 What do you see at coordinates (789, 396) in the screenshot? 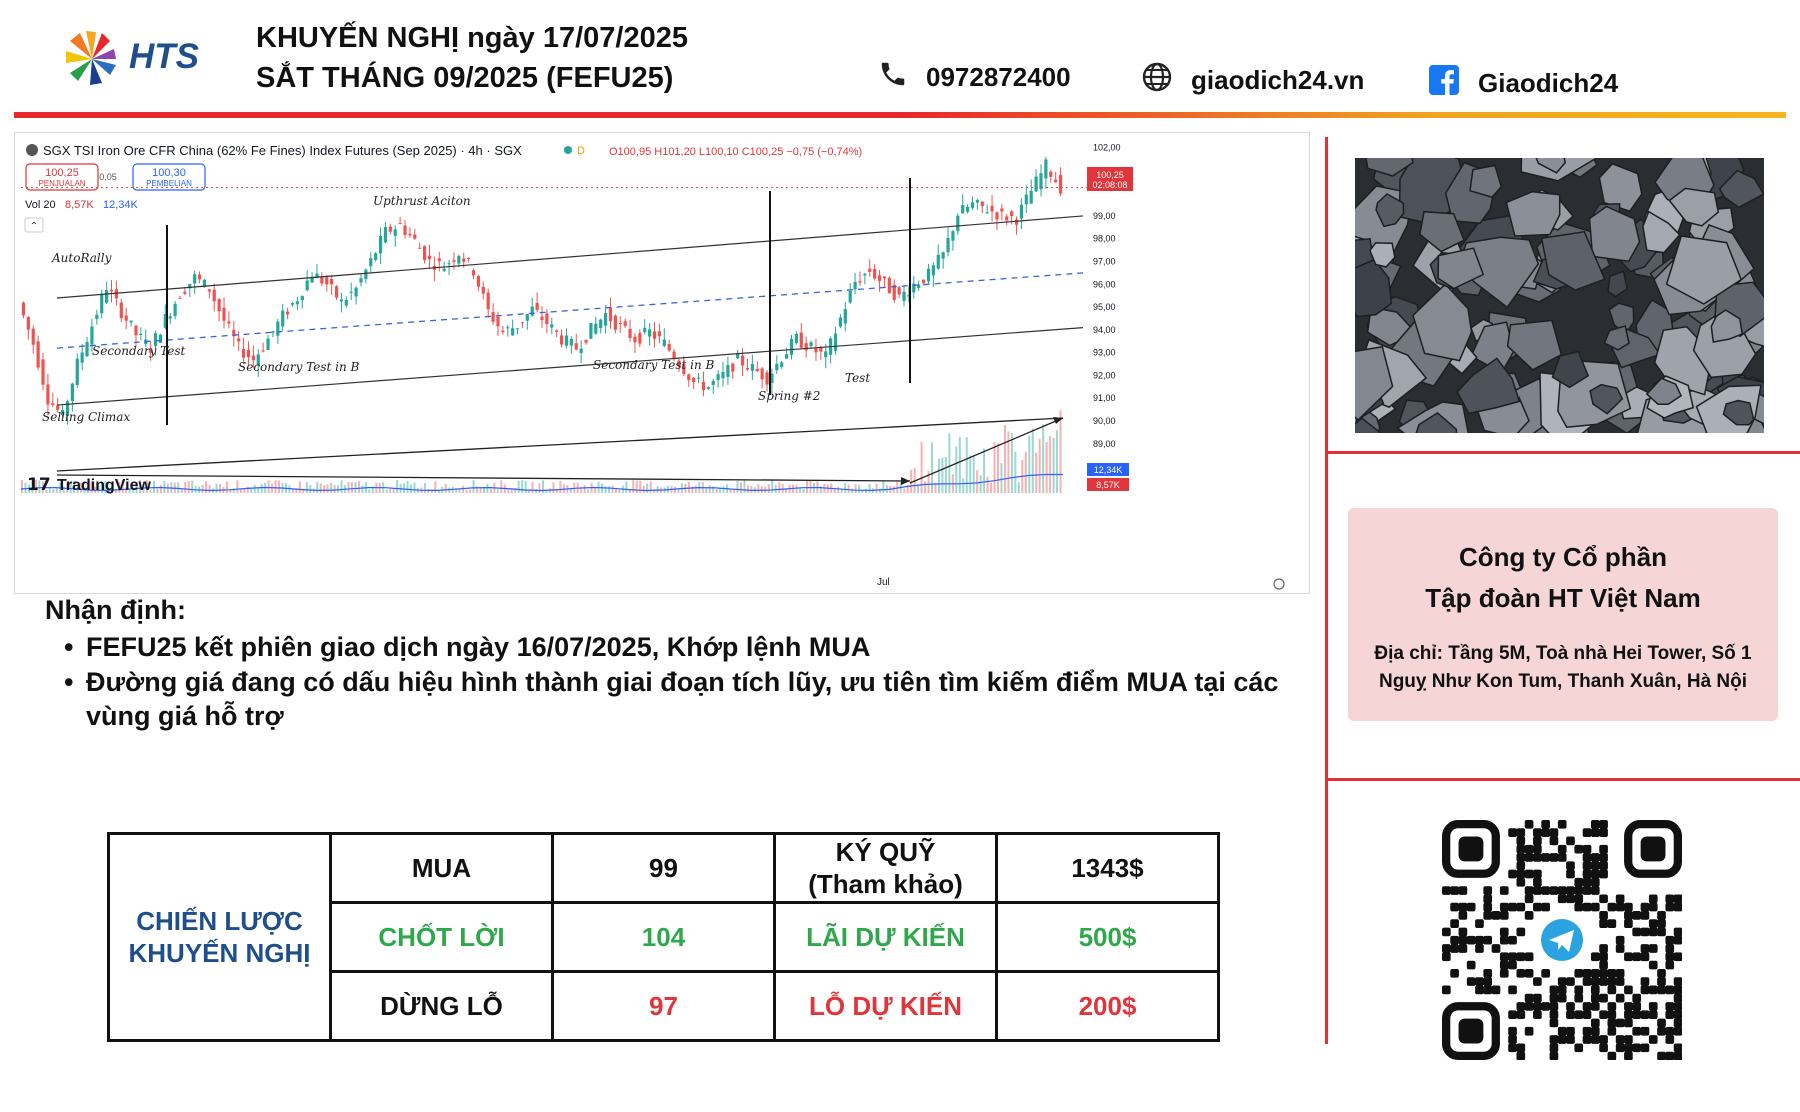
I see `annotation-spring-2: Spring #2` at bounding box center [789, 396].